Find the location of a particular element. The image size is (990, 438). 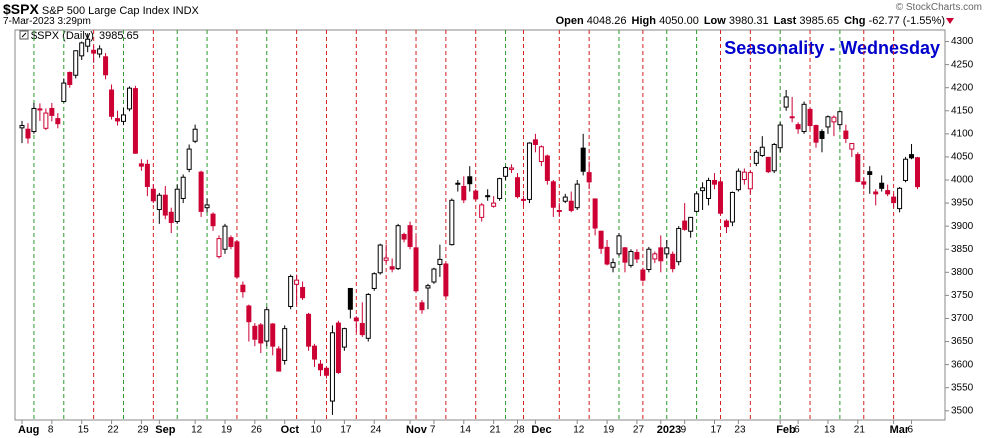

x-tick-label: 12 is located at coordinates (579, 430).